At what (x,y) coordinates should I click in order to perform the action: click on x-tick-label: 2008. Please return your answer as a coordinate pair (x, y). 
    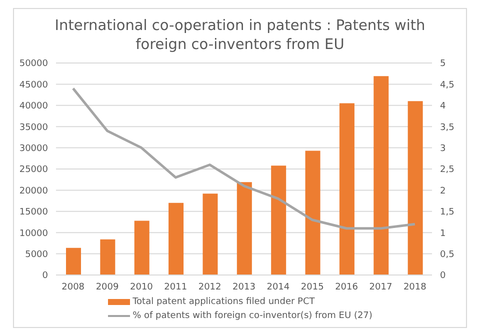
    Looking at the image, I should click on (73, 287).